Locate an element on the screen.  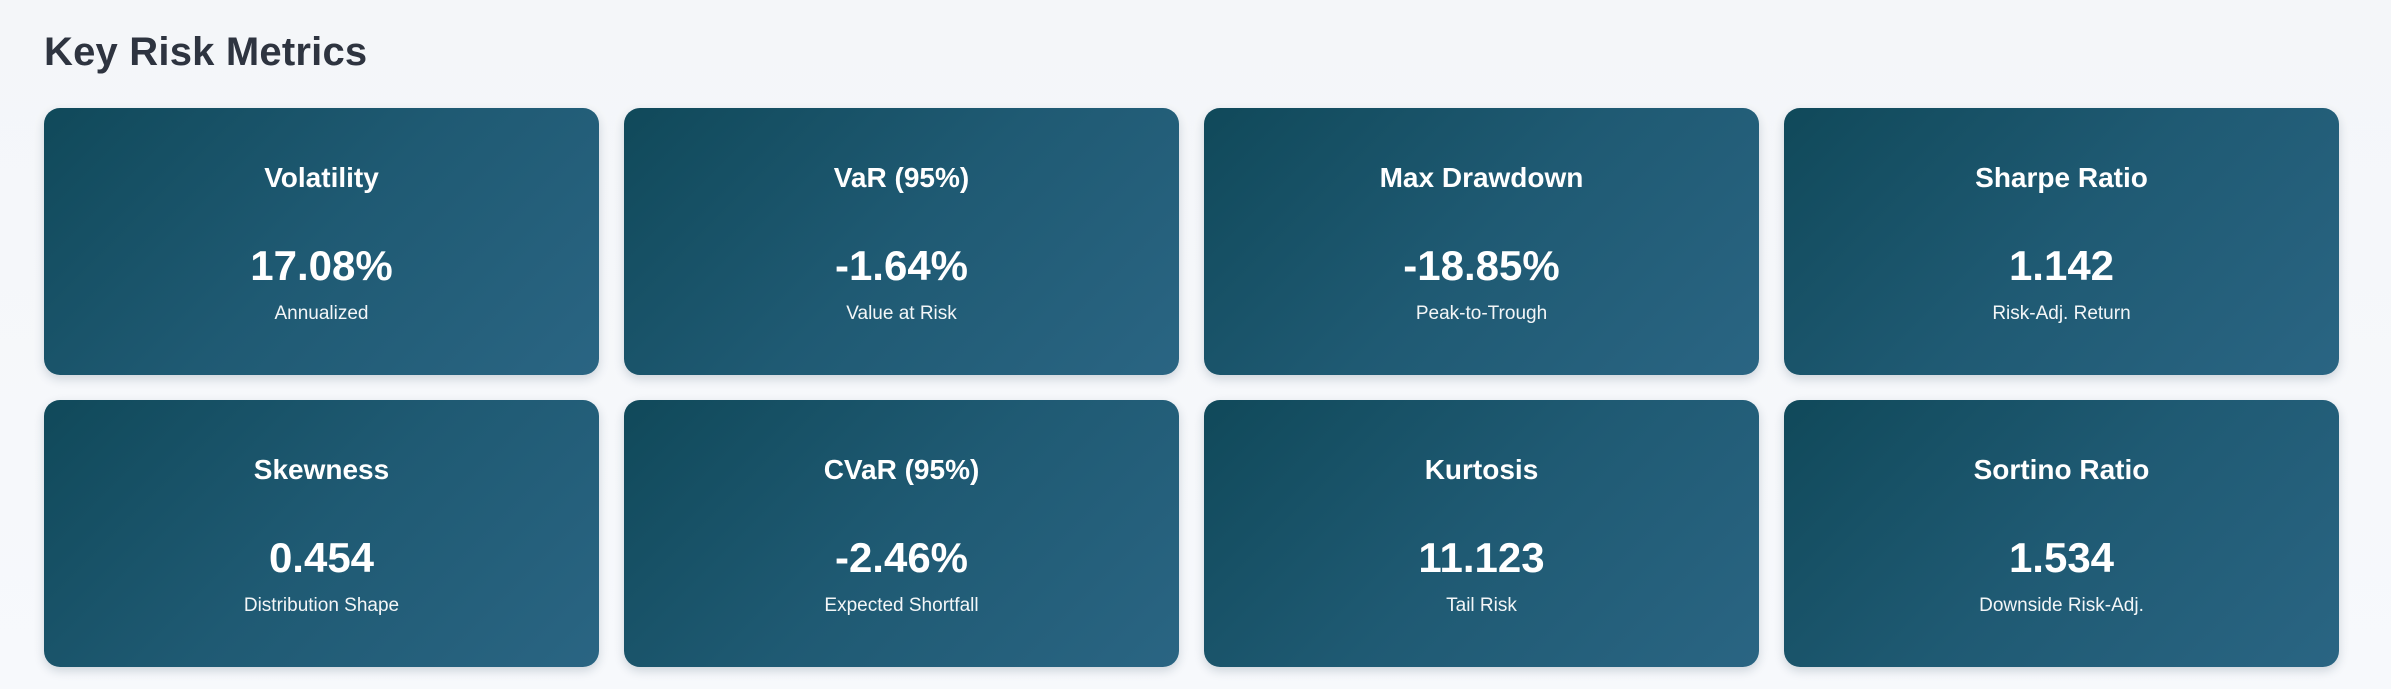
metric-value: -2.46% is located at coordinates (901, 557).